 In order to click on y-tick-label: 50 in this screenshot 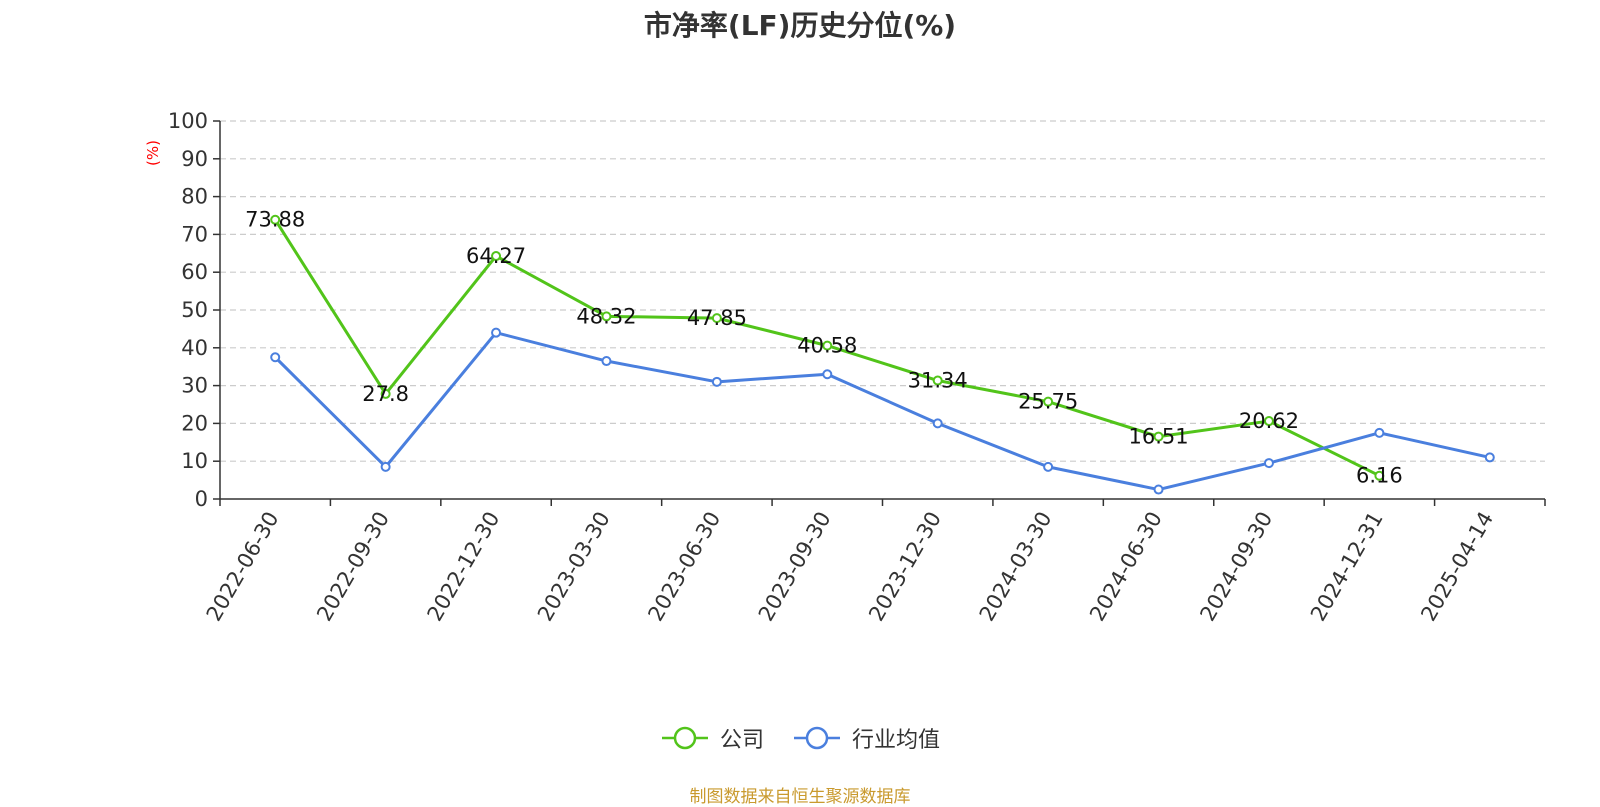, I will do `click(194, 310)`.